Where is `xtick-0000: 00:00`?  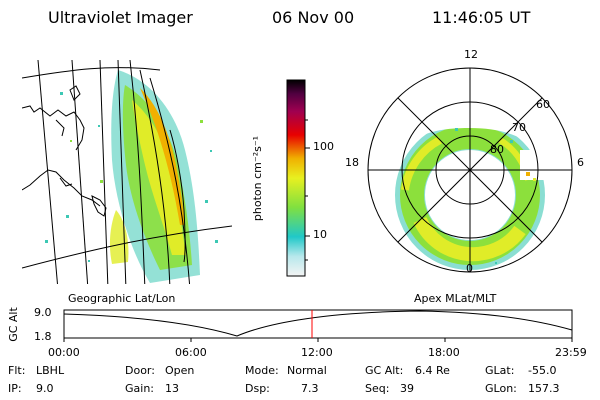
xtick-0000: 00:00 is located at coordinates (64, 352).